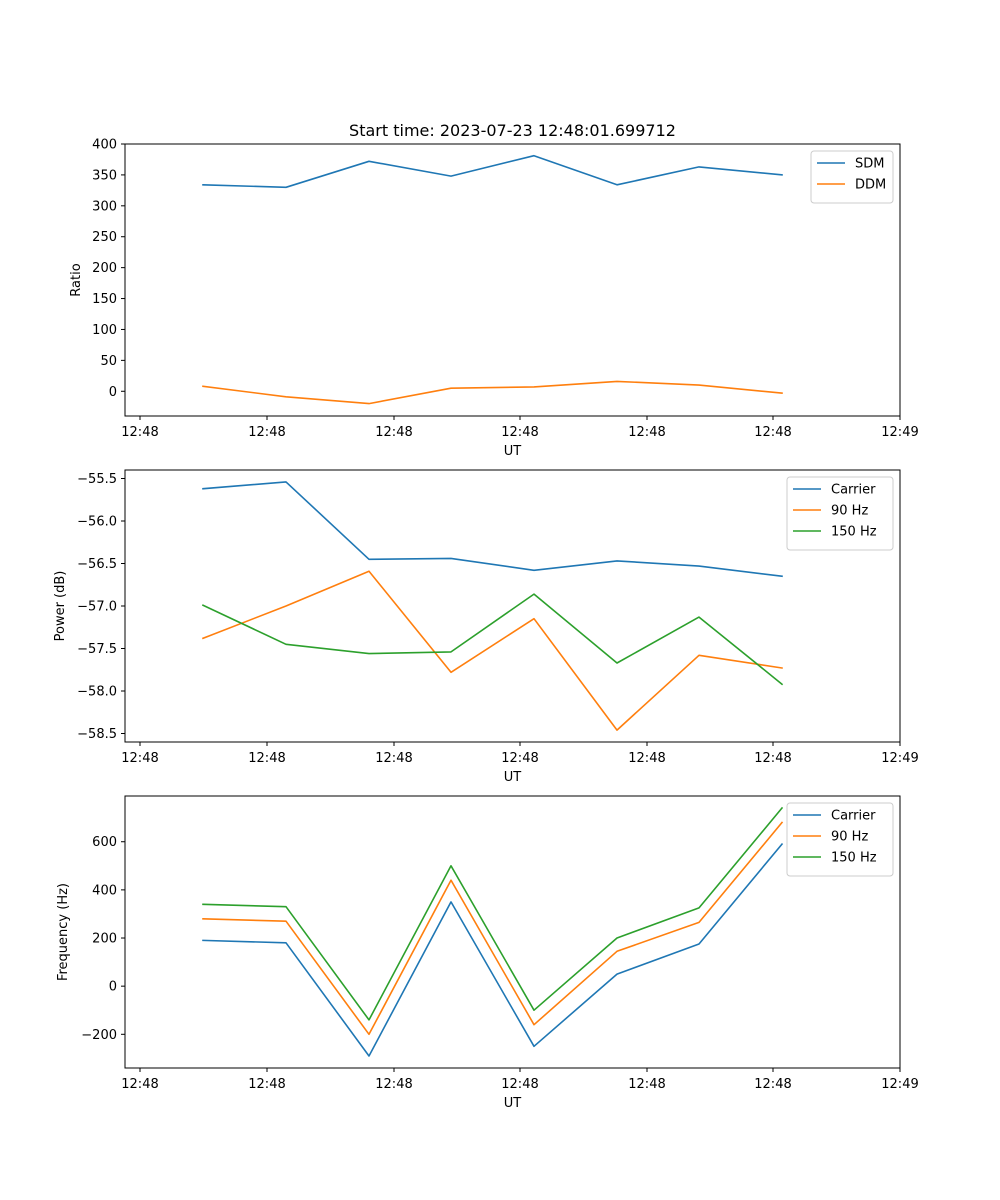 This screenshot has width=1000, height=1200. I want to click on y-tick-label: −58.5, so click(97, 734).